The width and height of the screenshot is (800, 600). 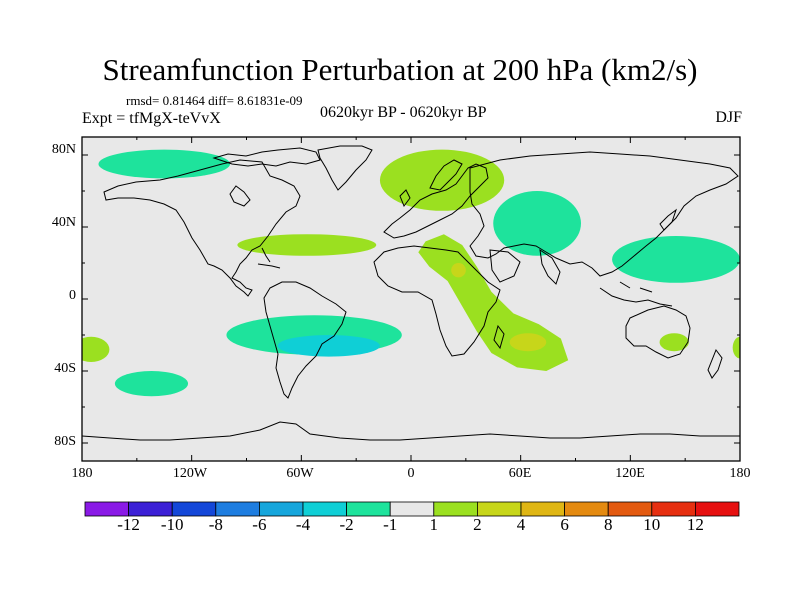 I want to click on anomaly-south-pacific, so click(x=151, y=384).